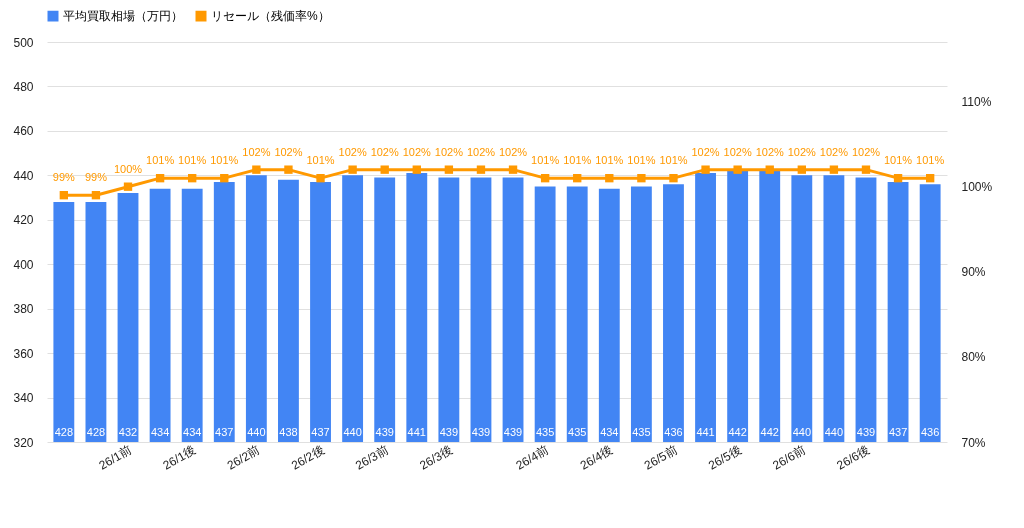 This screenshot has height=528, width=1024. What do you see at coordinates (973, 357) in the screenshot?
I see `y2-tick-label: 80%` at bounding box center [973, 357].